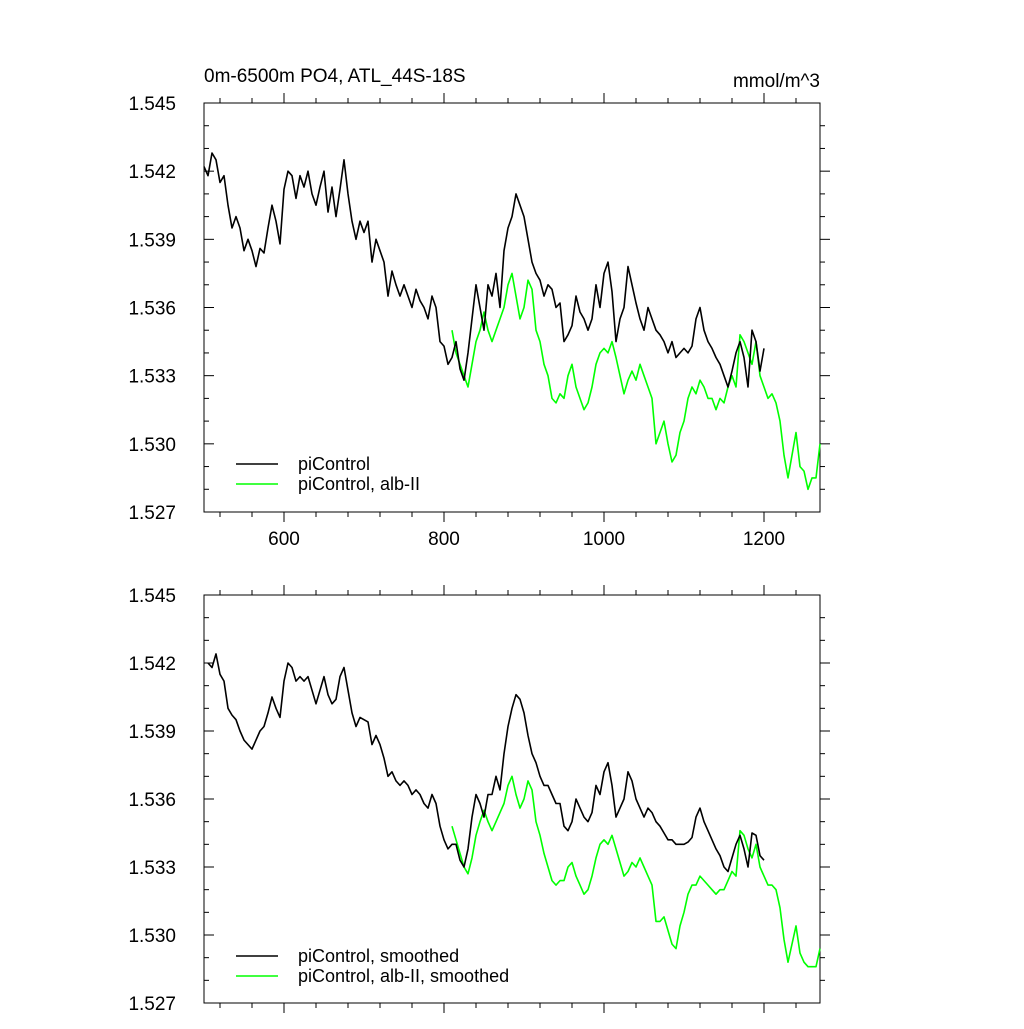 The image size is (1024, 1029). Describe the element at coordinates (403, 976) in the screenshot. I see `legend-label: piControl, alb-II, smoothed` at that location.